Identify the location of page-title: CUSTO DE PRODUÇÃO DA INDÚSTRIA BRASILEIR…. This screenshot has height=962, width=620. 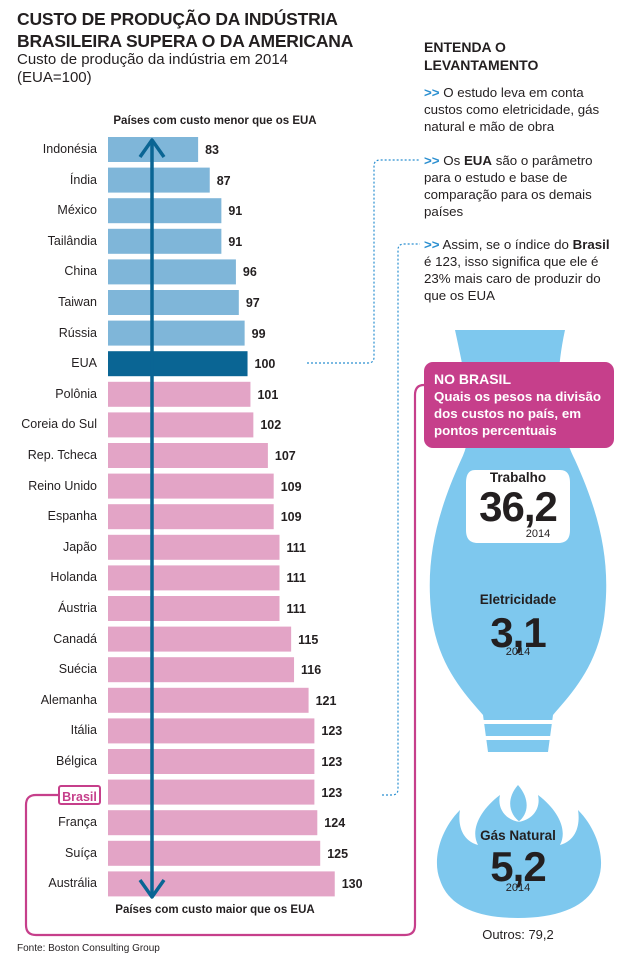
(185, 30).